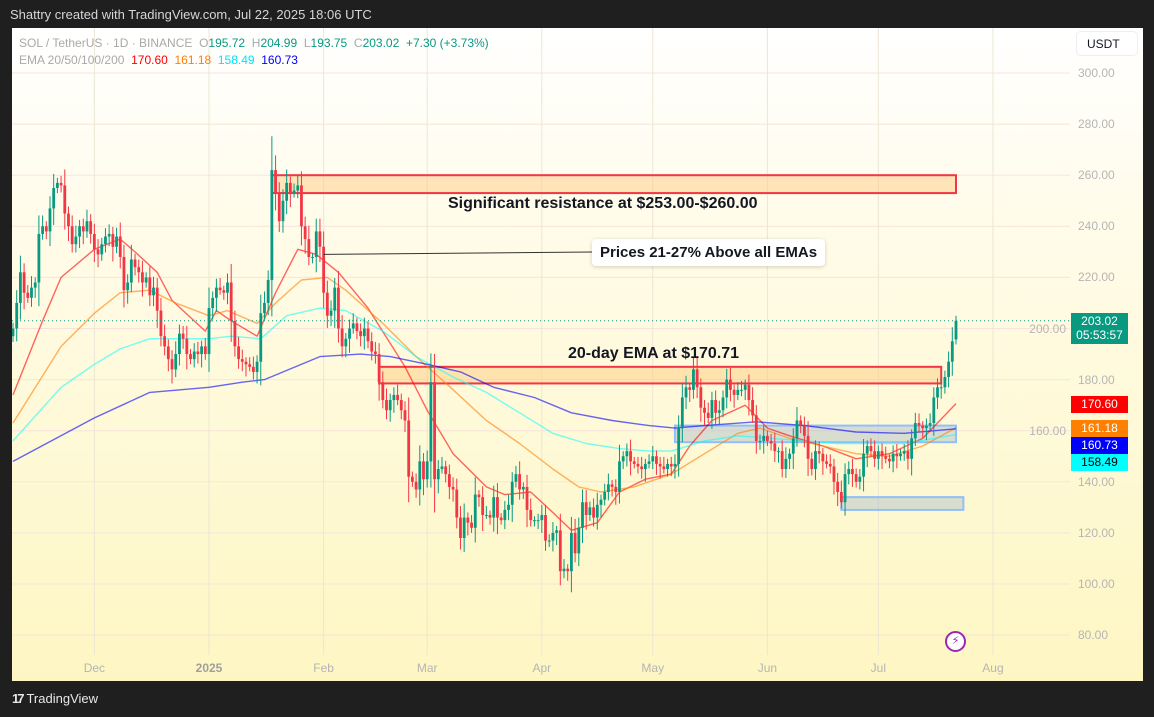 Image resolution: width=1154 pixels, height=717 pixels. What do you see at coordinates (1096, 277) in the screenshot?
I see `price-tick-label: 220.00` at bounding box center [1096, 277].